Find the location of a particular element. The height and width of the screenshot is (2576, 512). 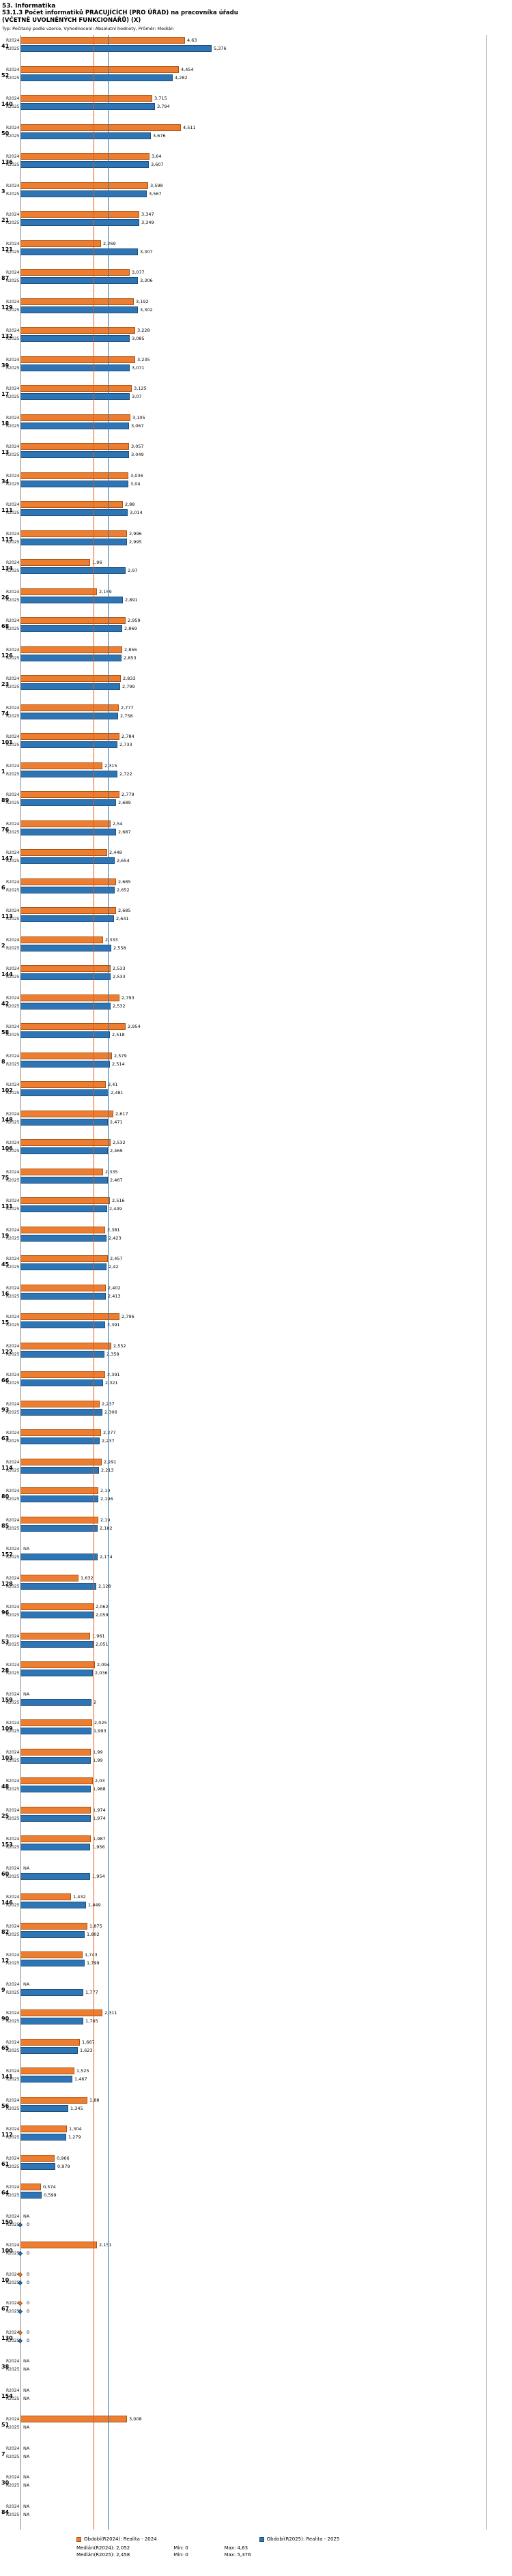

bar-row-r2024: R2024 2,381 is located at coordinates (256, 1230).